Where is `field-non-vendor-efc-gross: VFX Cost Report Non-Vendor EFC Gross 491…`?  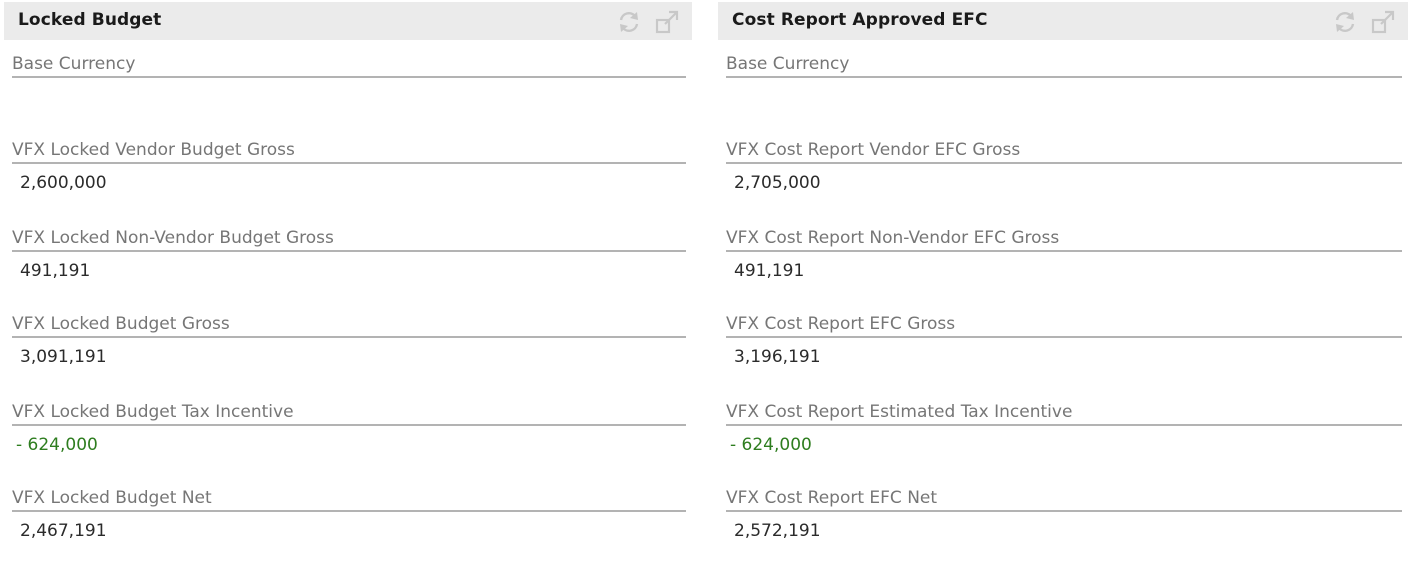 field-non-vendor-efc-gross: VFX Cost Report Non-Vendor EFC Gross 491… is located at coordinates (1064, 254).